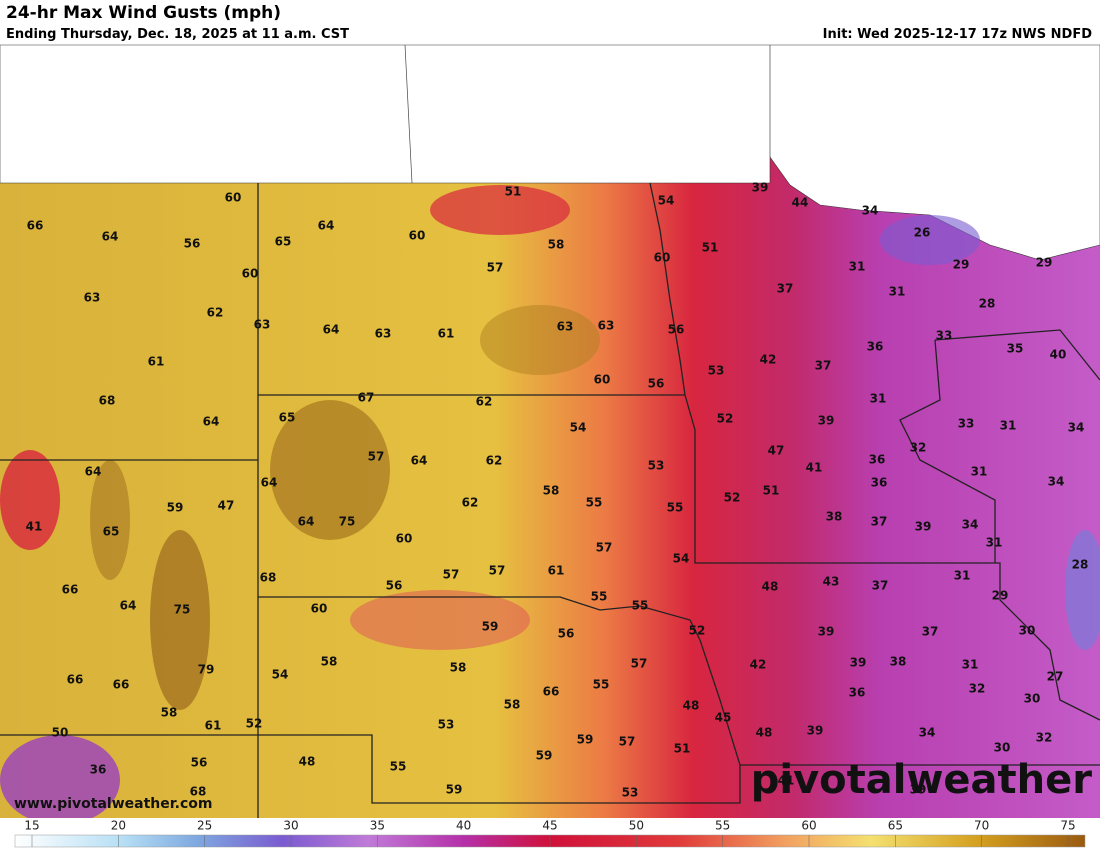  What do you see at coordinates (113, 804) in the screenshot?
I see `site-url: www.pivotalweather.com` at bounding box center [113, 804].